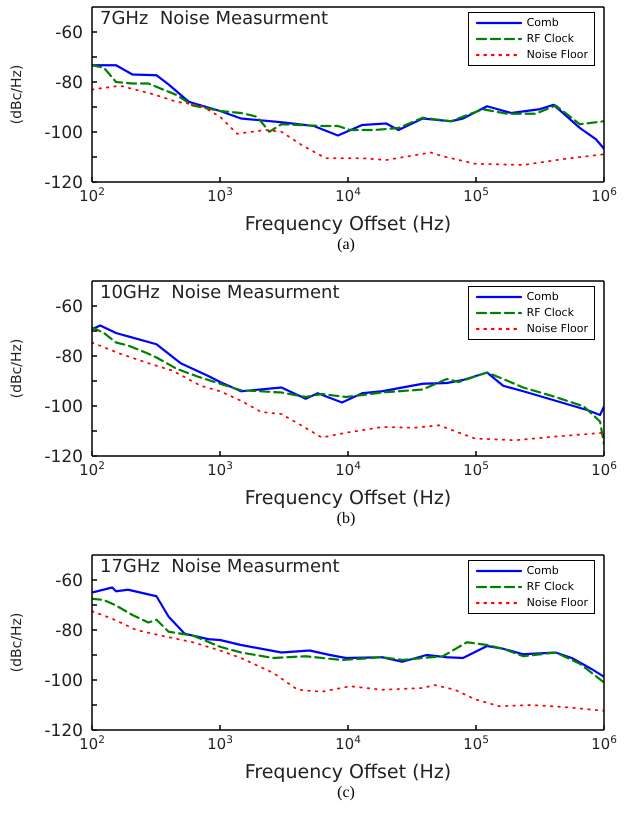  What do you see at coordinates (346, 245) in the screenshot?
I see `text: (a)` at bounding box center [346, 245].